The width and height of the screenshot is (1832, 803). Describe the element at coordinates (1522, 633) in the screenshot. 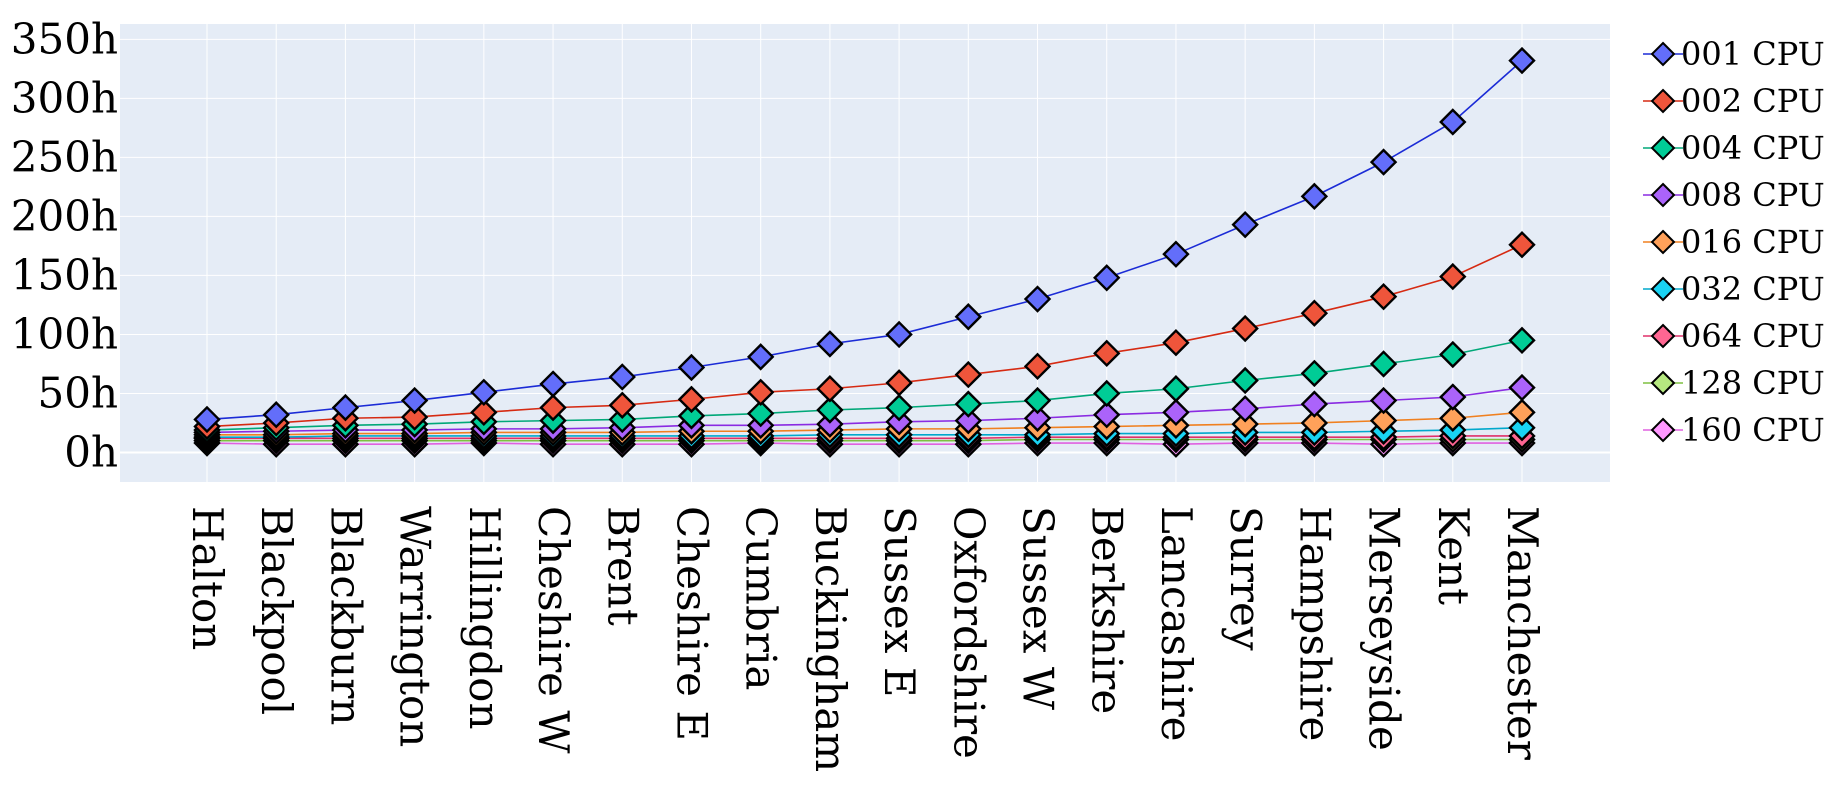

I see `x-tick-label: Manchester` at that location.